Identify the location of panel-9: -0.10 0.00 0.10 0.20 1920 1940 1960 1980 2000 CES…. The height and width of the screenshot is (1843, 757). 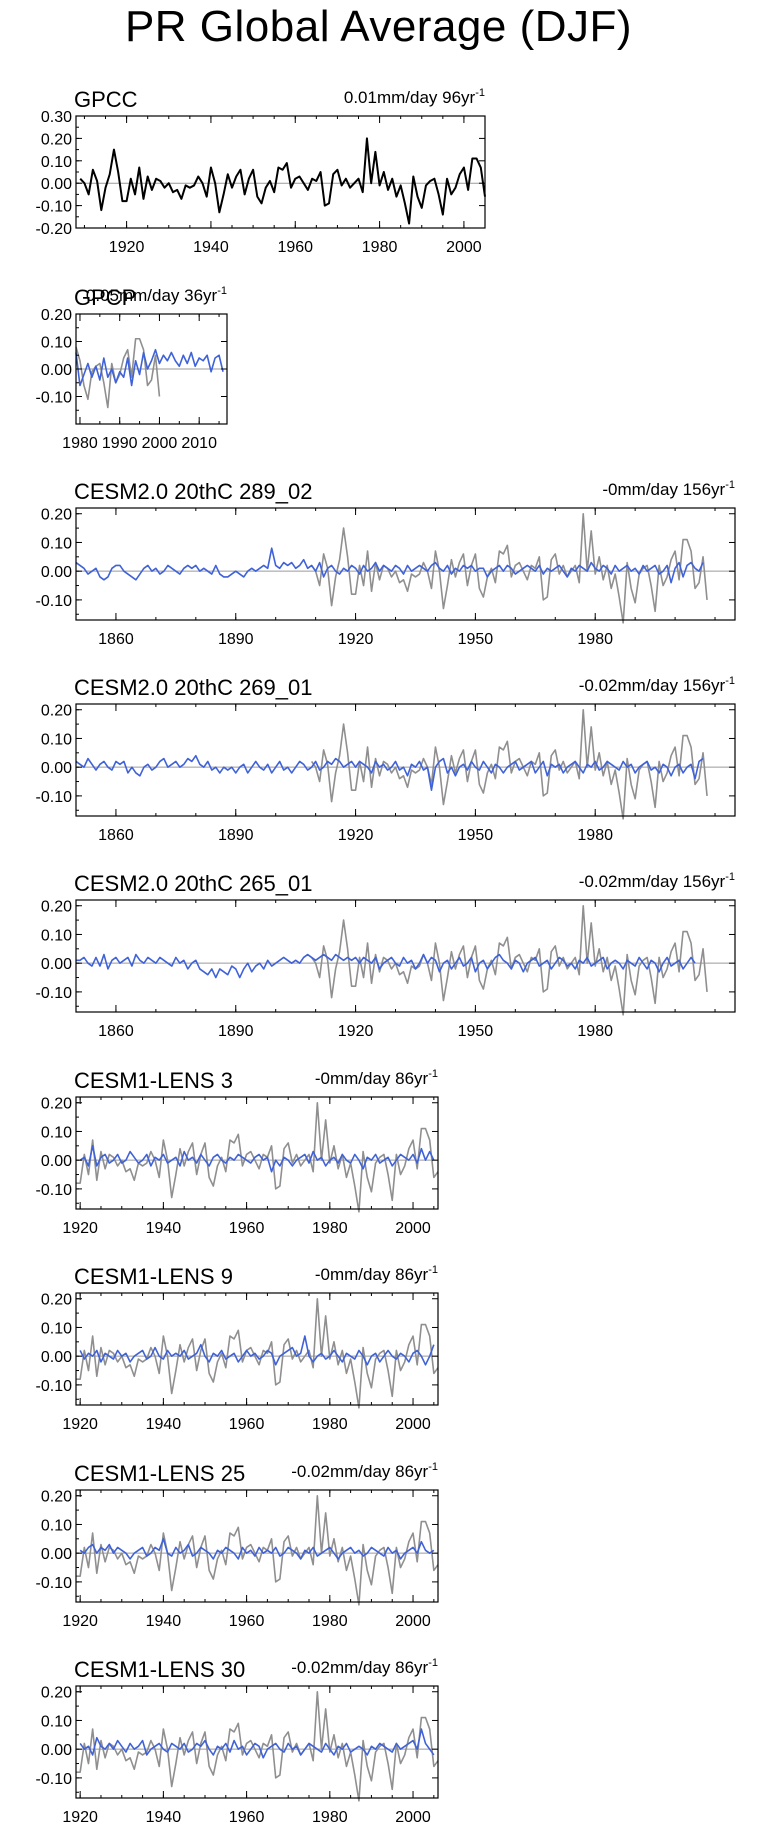
(237, 1741).